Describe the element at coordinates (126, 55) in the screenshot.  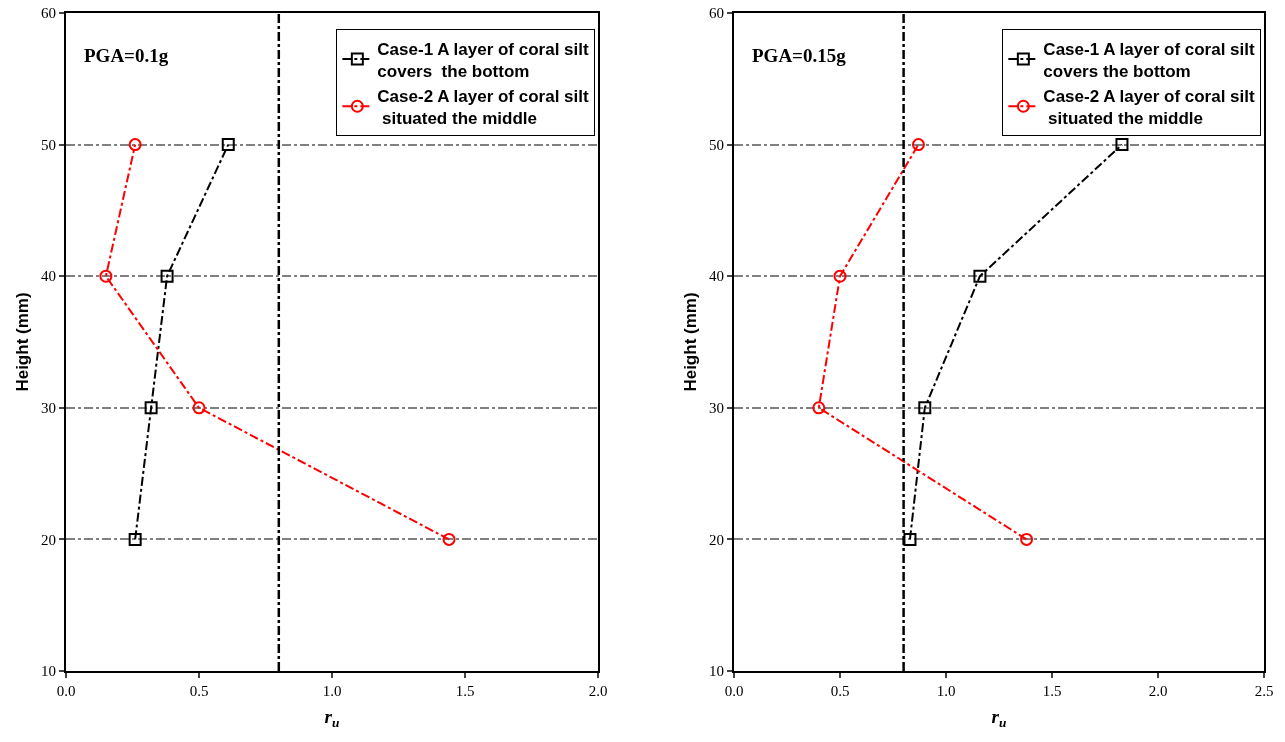
I see `annotation: PGA=0.1g` at that location.